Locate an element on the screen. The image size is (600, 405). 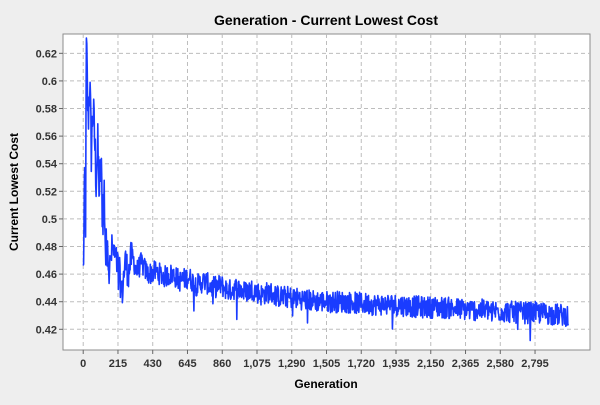
y-tick-label: 0.46 is located at coordinates (46, 275).